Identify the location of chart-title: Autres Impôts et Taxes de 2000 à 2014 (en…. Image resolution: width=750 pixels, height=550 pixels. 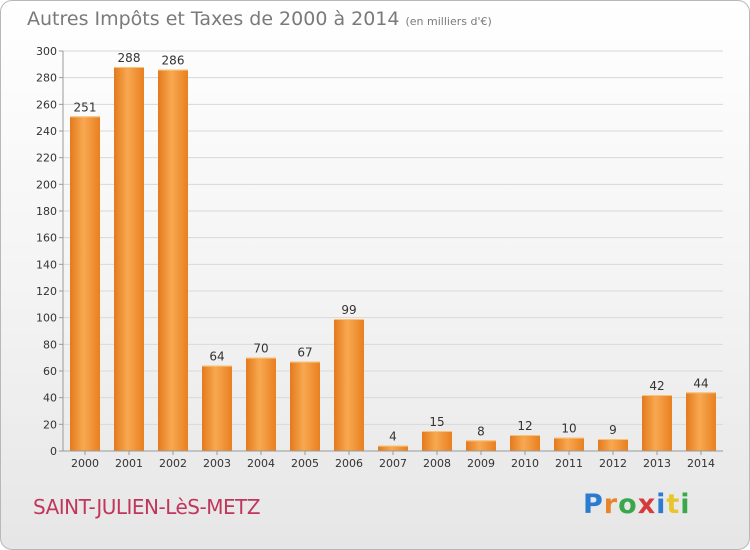
(259, 19).